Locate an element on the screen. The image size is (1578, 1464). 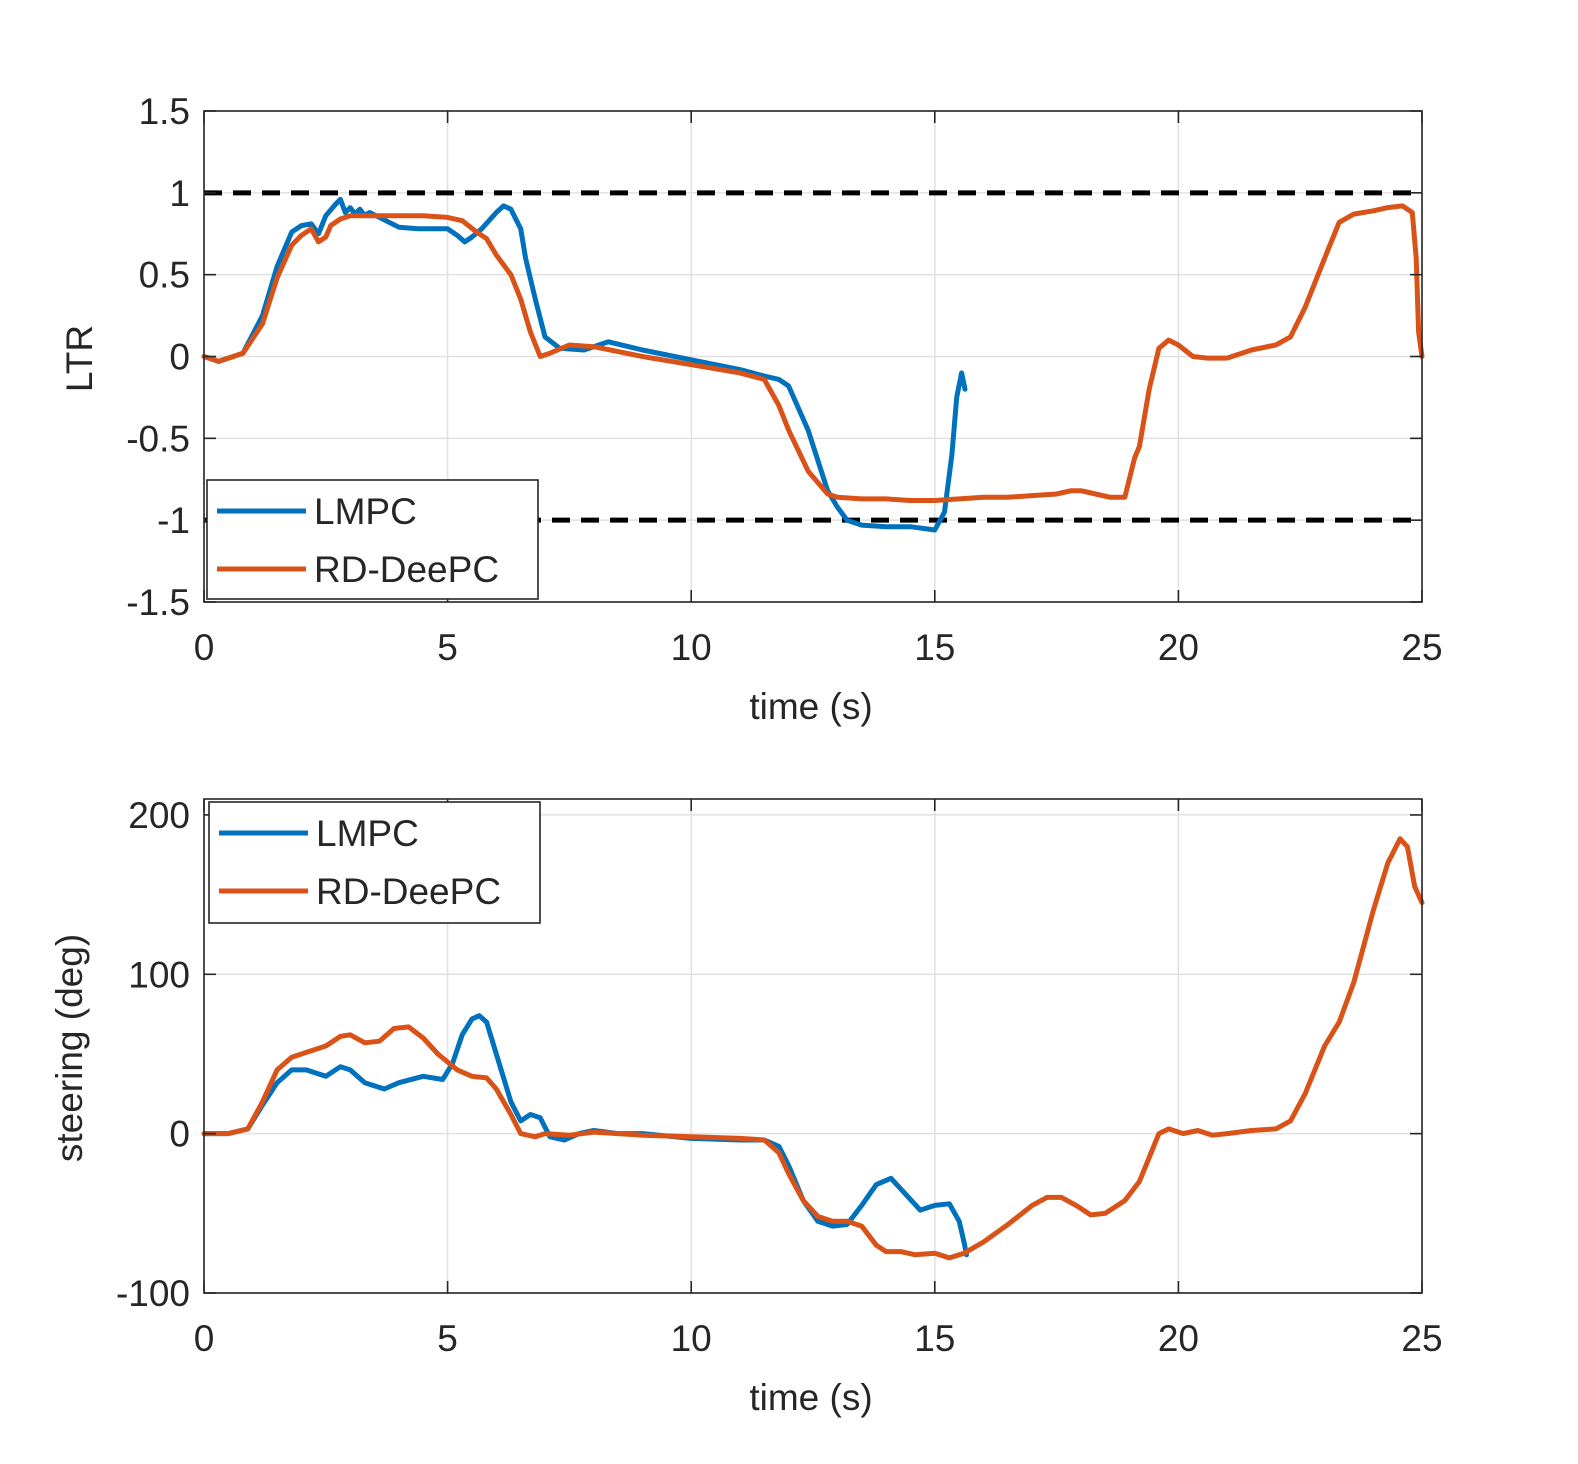
y-tick-label: 0.5 is located at coordinates (164, 275).